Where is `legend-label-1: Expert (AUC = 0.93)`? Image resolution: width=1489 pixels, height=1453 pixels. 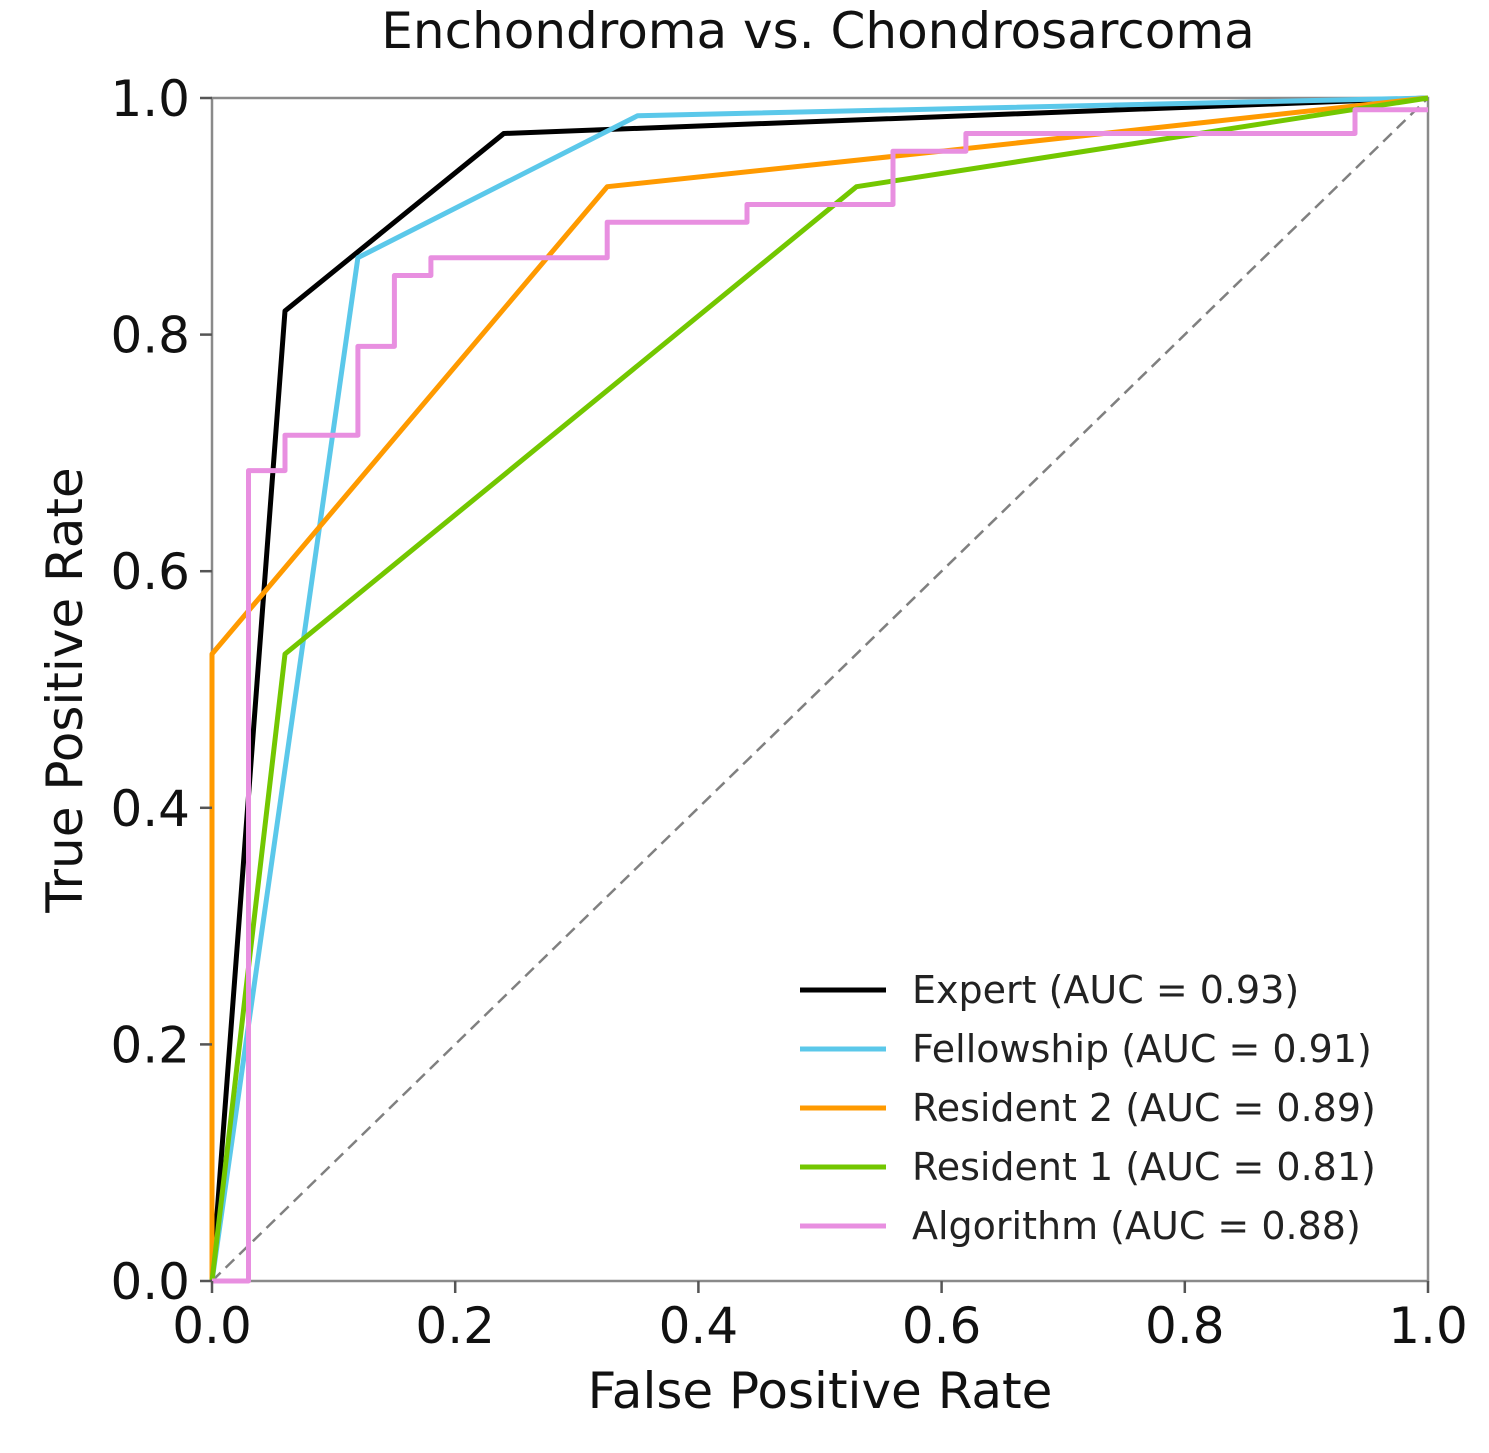 legend-label-1: Expert (AUC = 0.93) is located at coordinates (1105, 990).